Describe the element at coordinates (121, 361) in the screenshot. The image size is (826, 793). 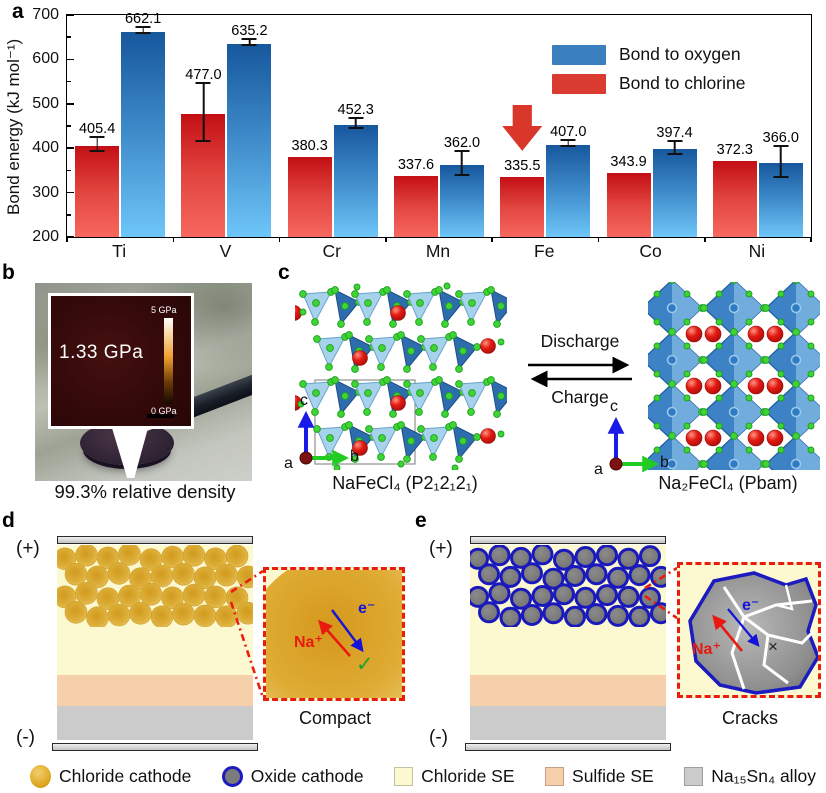
I see `afm-modulus-inset: 1.33 GPa 5 GPa 0 GPa` at that location.